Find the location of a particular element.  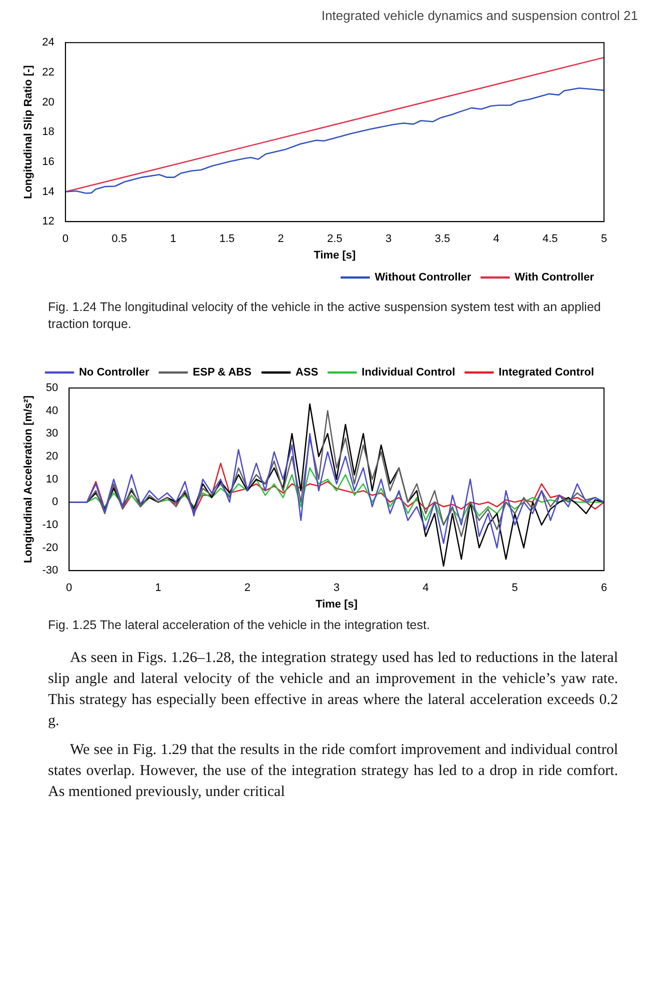

legend-label: No Controller is located at coordinates (114, 372).